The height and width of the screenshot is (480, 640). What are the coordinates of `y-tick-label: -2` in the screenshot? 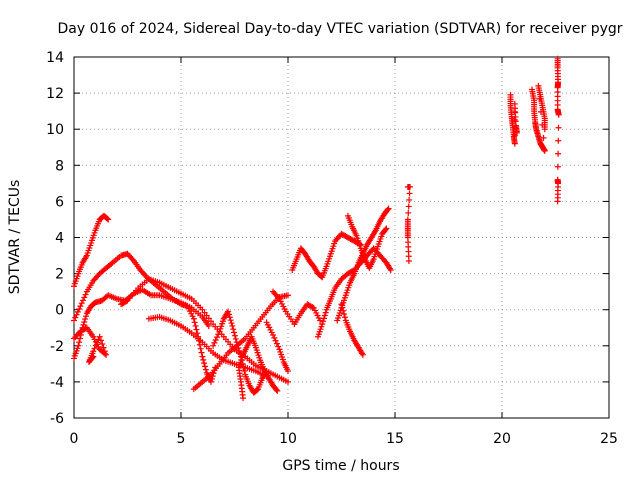 It's located at (57, 347).